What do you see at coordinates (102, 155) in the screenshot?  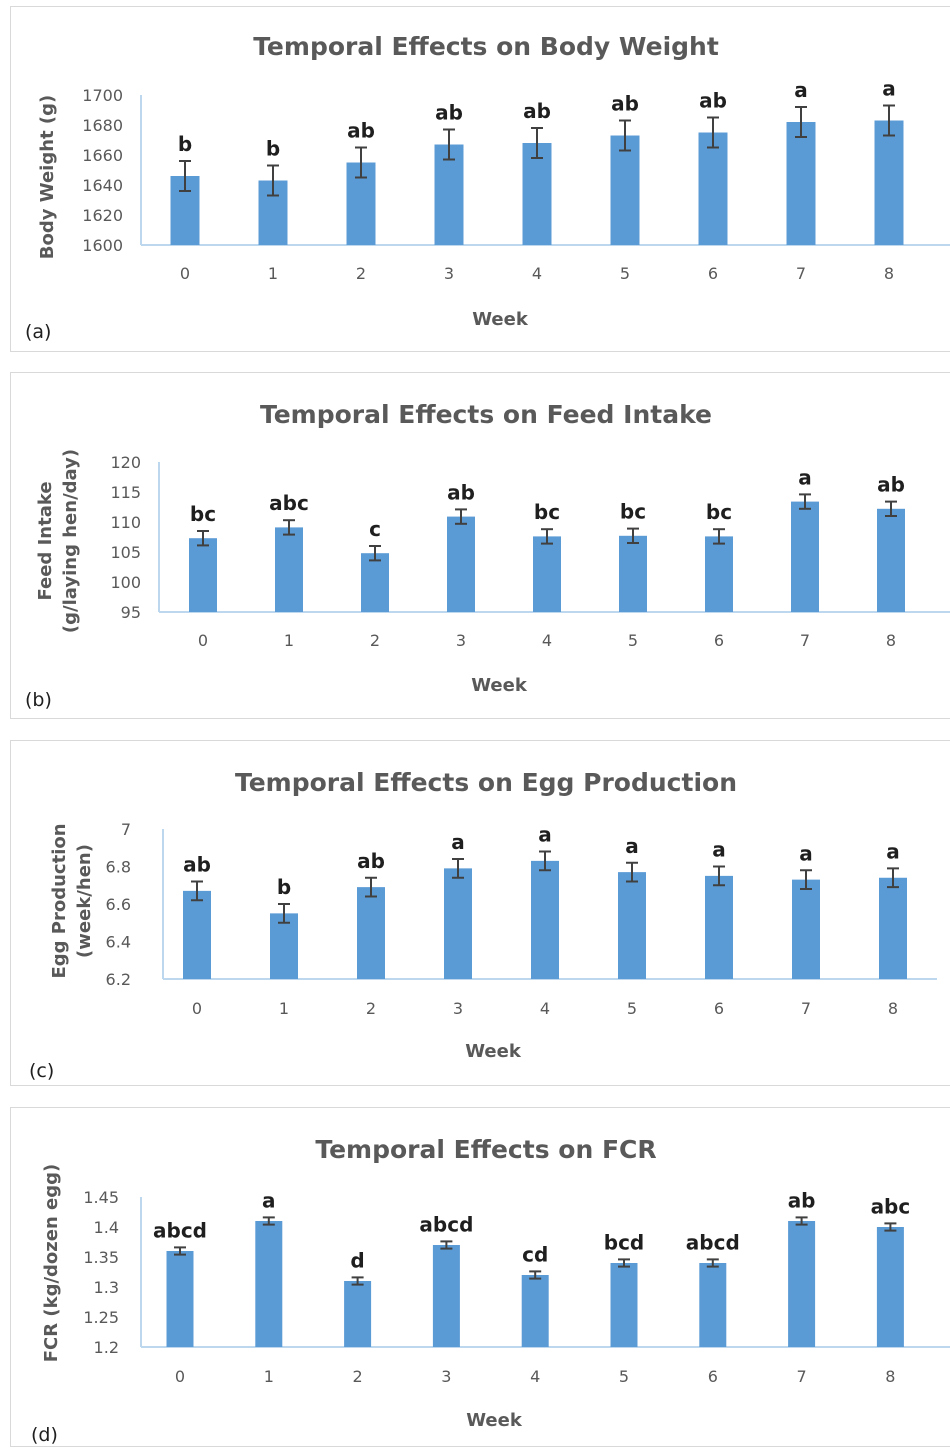 I see `y-tick-label: 1660` at bounding box center [102, 155].